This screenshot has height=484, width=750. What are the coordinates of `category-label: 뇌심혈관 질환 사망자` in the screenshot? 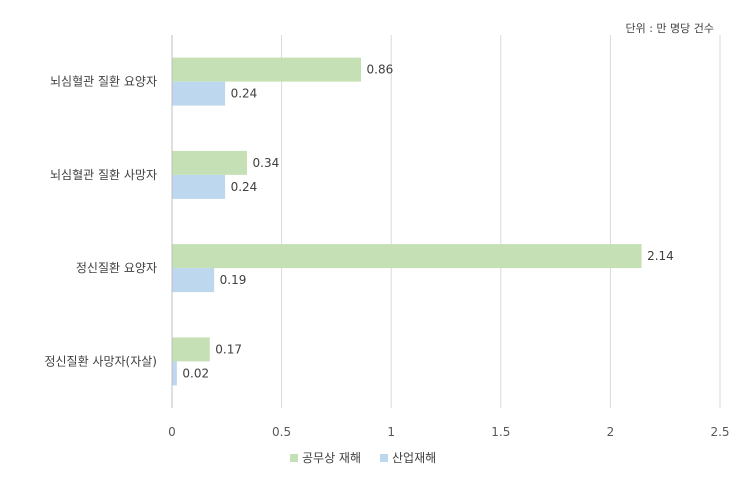 It's located at (103, 175).